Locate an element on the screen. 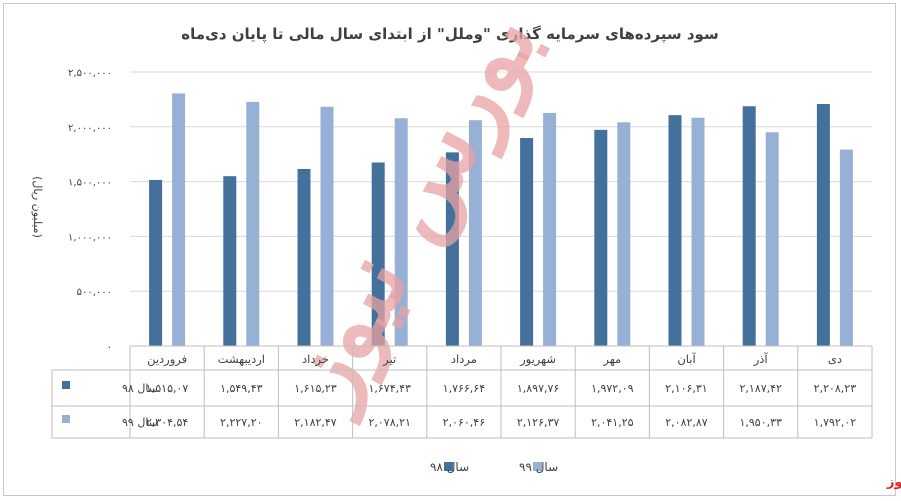 The image size is (901, 501). data-cell: ۲,۱۸۲,۴۷ is located at coordinates (315, 422).